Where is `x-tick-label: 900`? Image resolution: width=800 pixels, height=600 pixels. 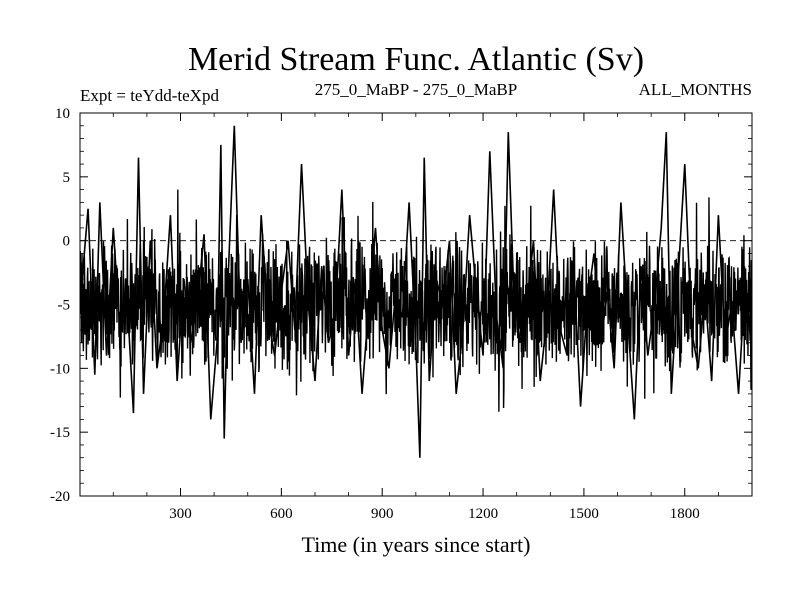 x-tick-label: 900 is located at coordinates (382, 514).